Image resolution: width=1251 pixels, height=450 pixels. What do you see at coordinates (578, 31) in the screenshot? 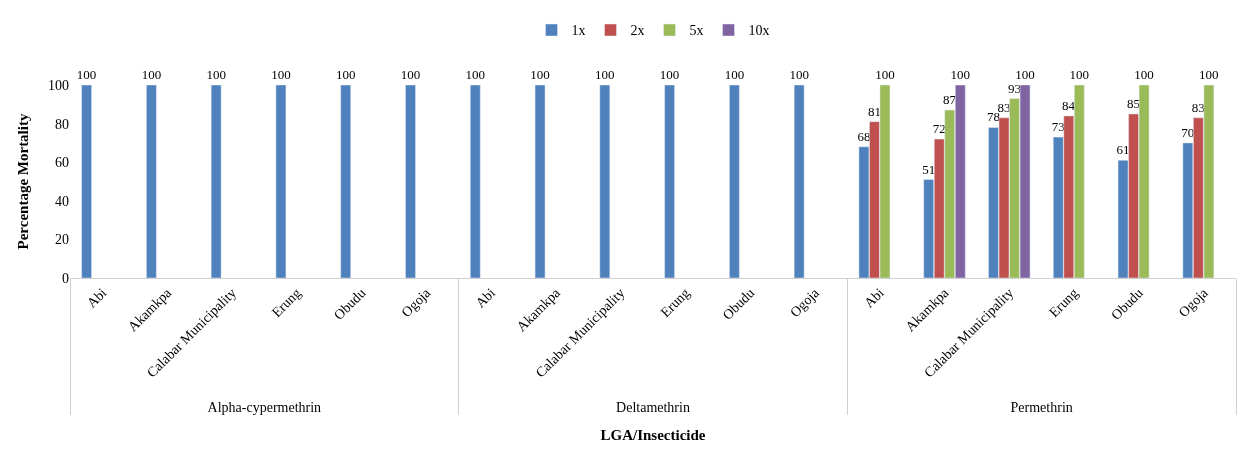
I see `legend-label: 1x` at bounding box center [578, 31].